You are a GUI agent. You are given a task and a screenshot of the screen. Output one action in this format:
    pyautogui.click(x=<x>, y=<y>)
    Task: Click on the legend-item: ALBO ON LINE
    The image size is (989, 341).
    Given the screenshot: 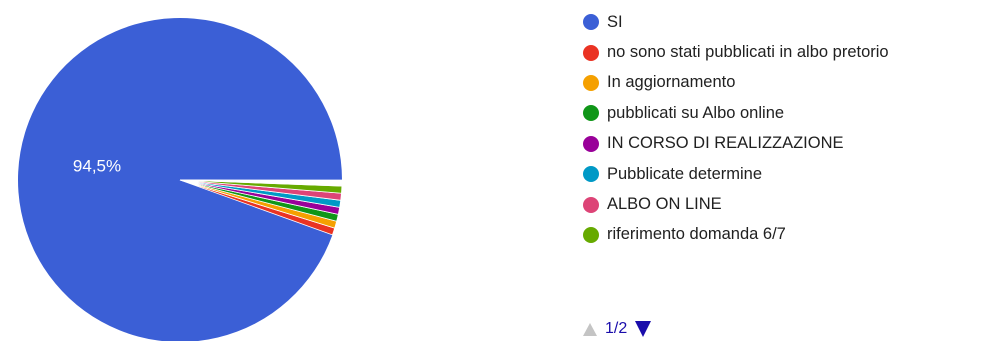 What is the action you would take?
    pyautogui.click(x=736, y=204)
    